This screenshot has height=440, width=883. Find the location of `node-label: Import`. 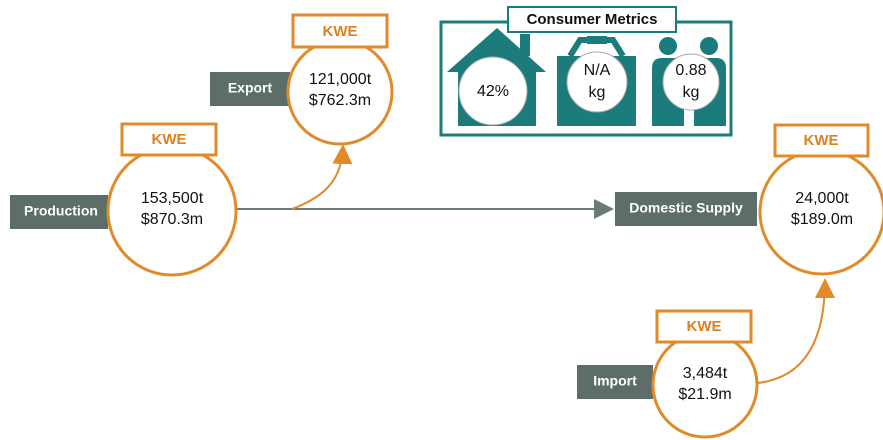

node-label: Import is located at coordinates (615, 381).